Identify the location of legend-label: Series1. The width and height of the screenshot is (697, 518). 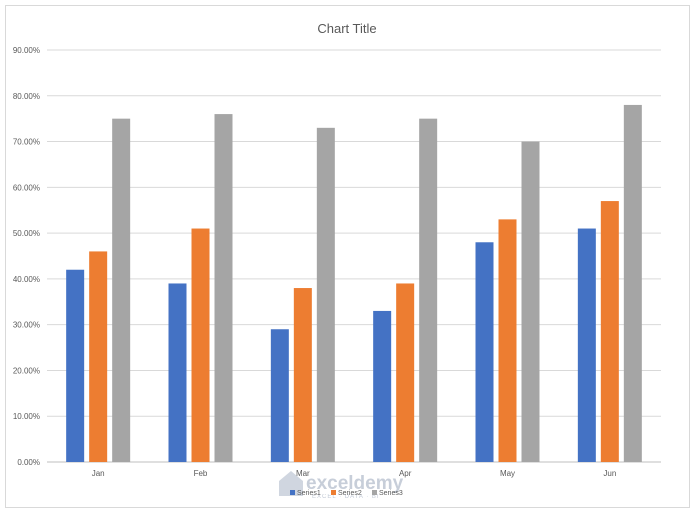
(309, 493).